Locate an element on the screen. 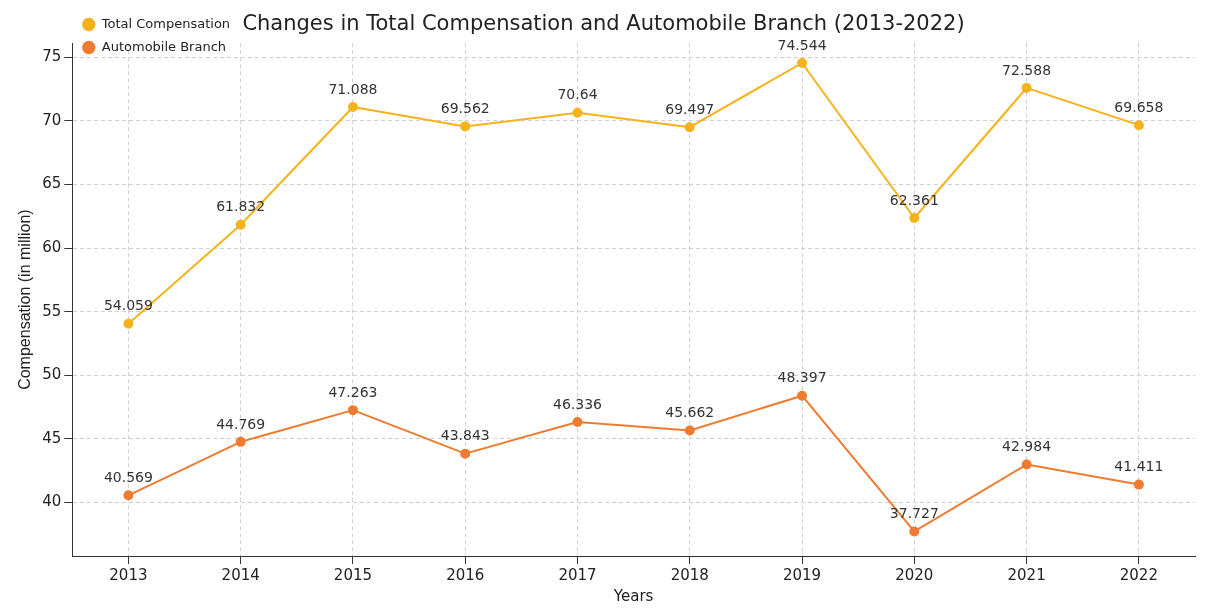 This screenshot has height=614, width=1213. data-label: 72.588 is located at coordinates (1027, 69).